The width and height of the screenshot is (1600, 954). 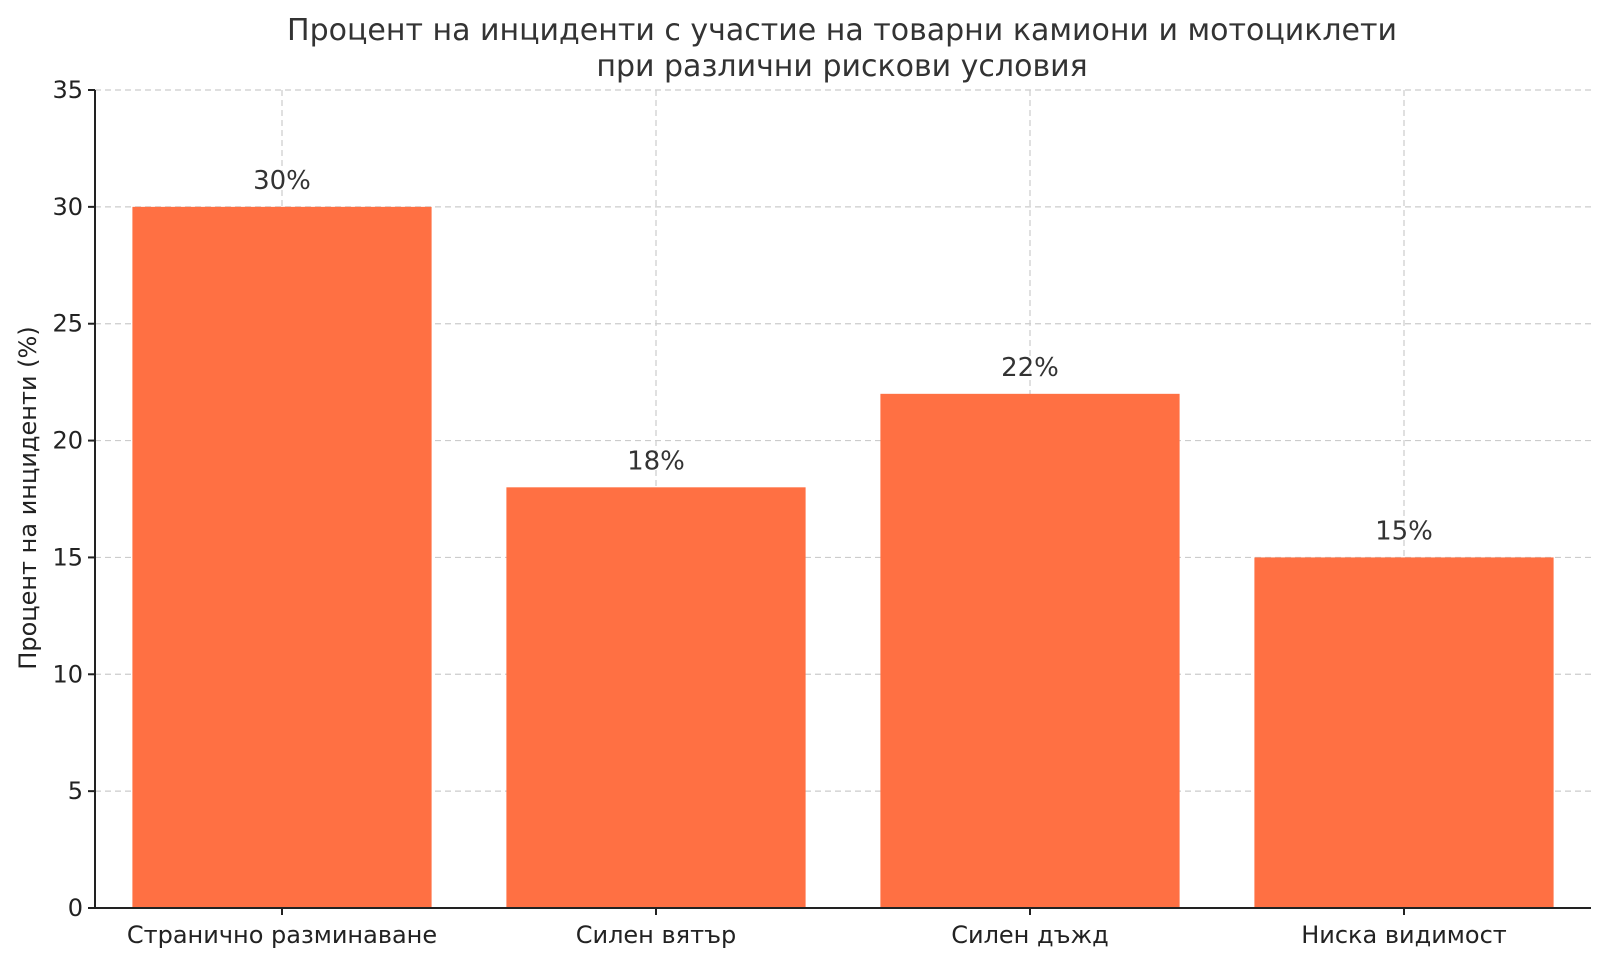 What do you see at coordinates (1404, 531) in the screenshot?
I see `bar-data-label: 15%` at bounding box center [1404, 531].